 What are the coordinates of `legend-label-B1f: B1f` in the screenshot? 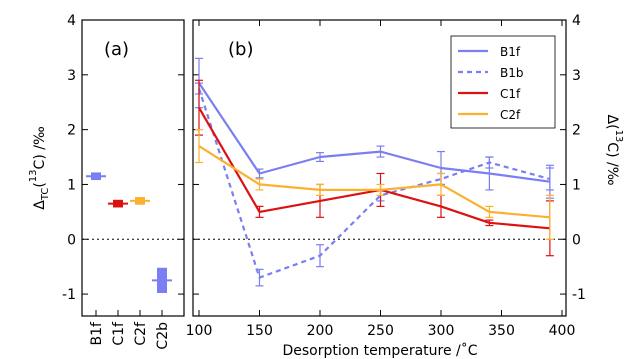 It's located at (510, 52).